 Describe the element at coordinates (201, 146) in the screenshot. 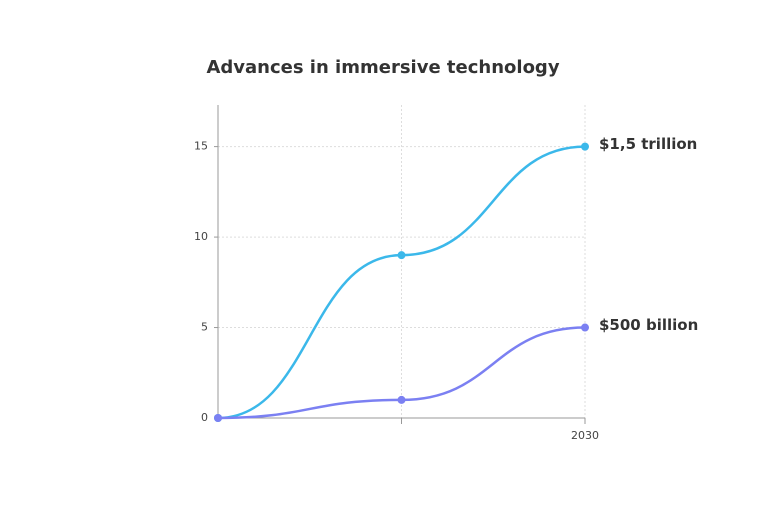

I see `y-tick-label: 15` at that location.